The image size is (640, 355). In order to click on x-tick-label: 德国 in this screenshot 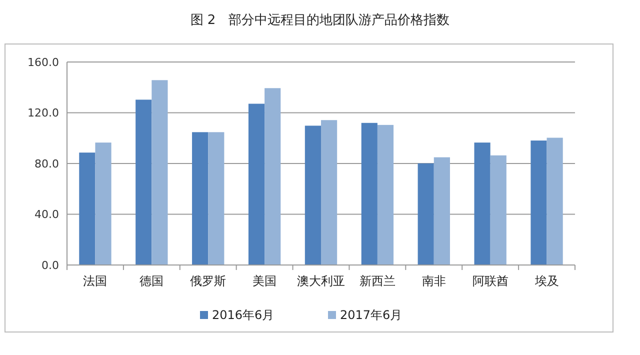, I will do `click(152, 281)`.